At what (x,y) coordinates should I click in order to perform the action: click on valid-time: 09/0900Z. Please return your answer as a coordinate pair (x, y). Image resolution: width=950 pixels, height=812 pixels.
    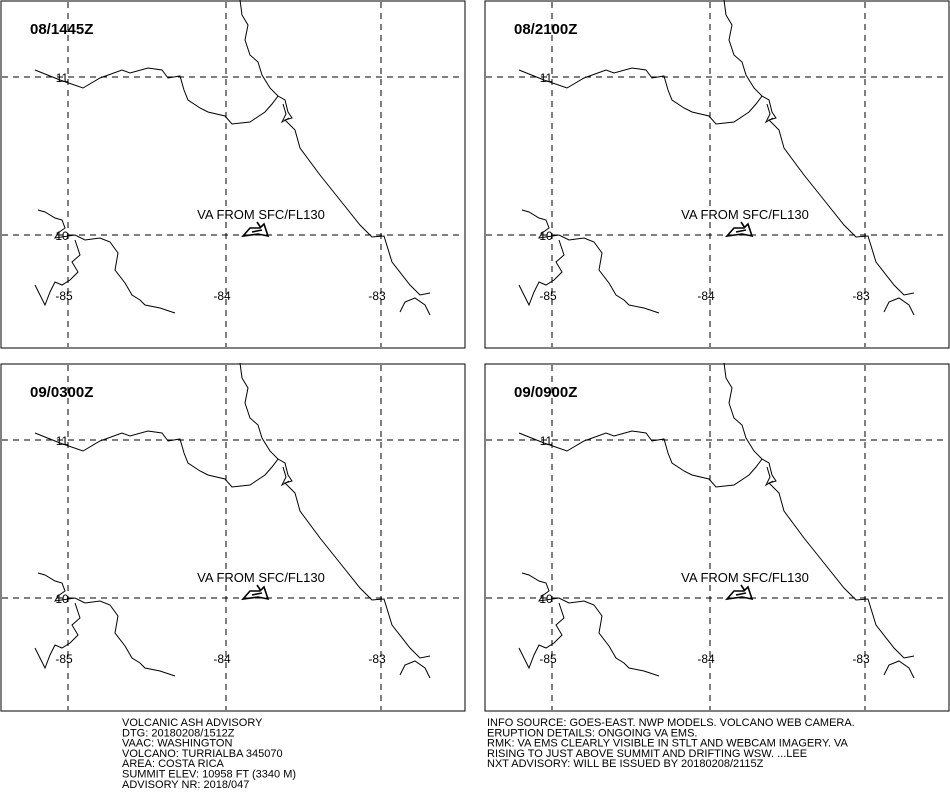
    Looking at the image, I should click on (545, 392).